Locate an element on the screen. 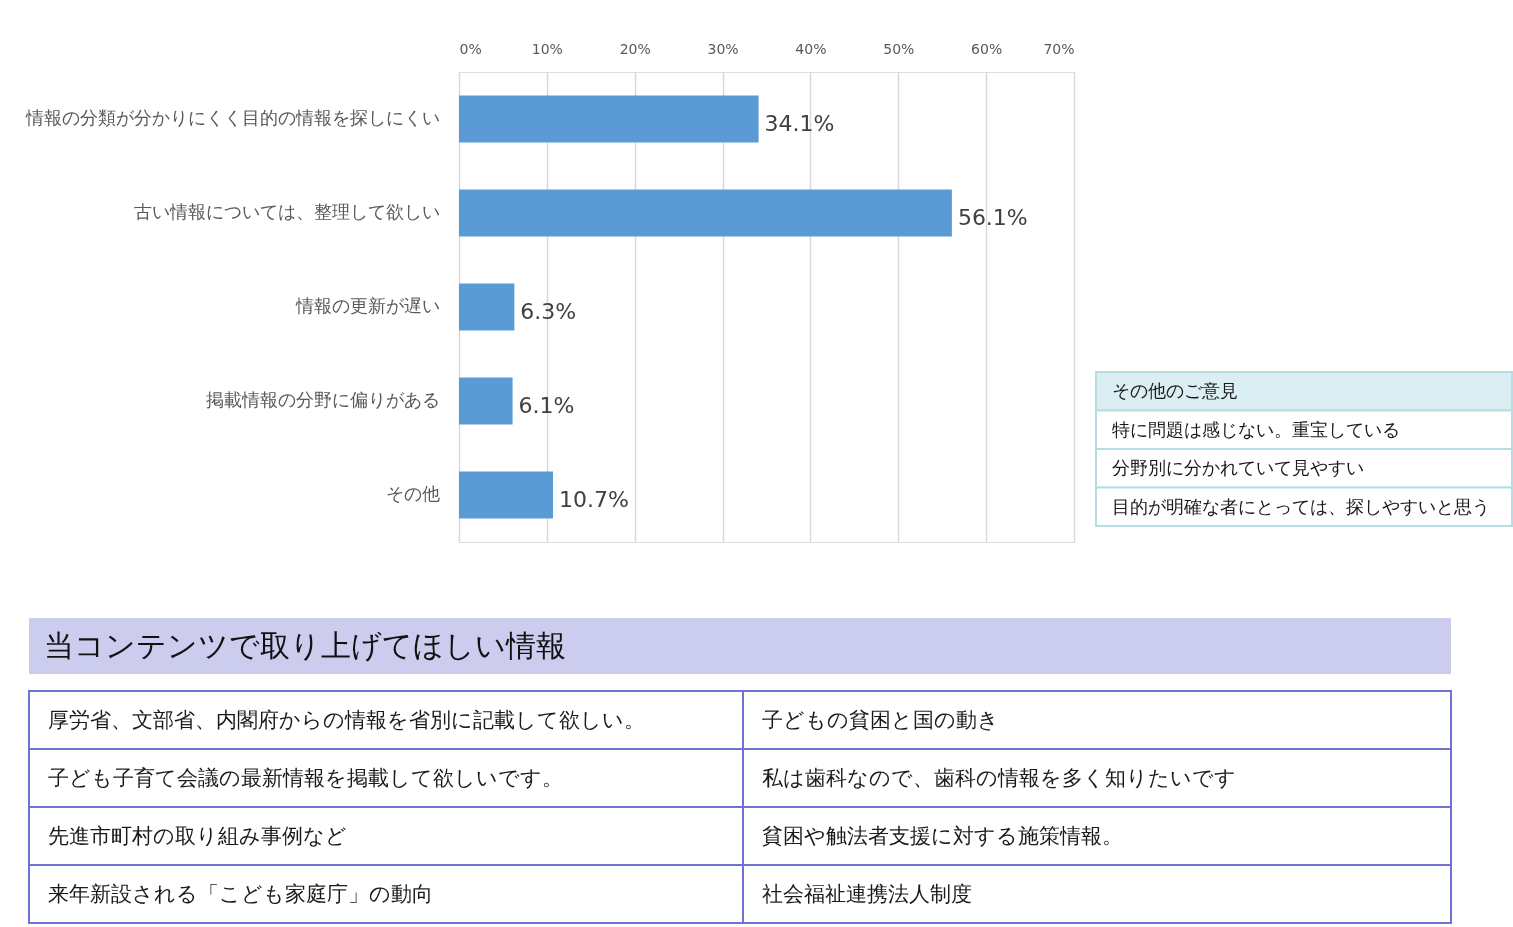 This screenshot has width=1513, height=927. text: 特に問題は感じない。重宝している is located at coordinates (1256, 429).